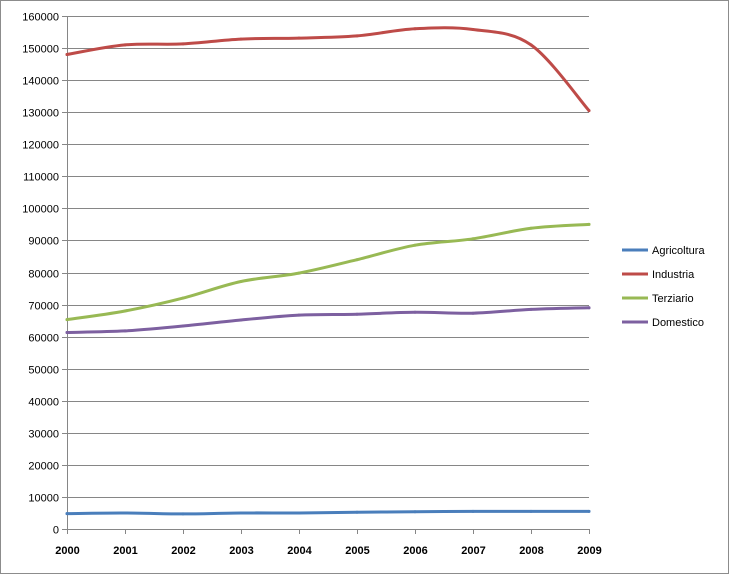 The height and width of the screenshot is (574, 729). I want to click on y-tick-label: 90000, so click(43, 242).